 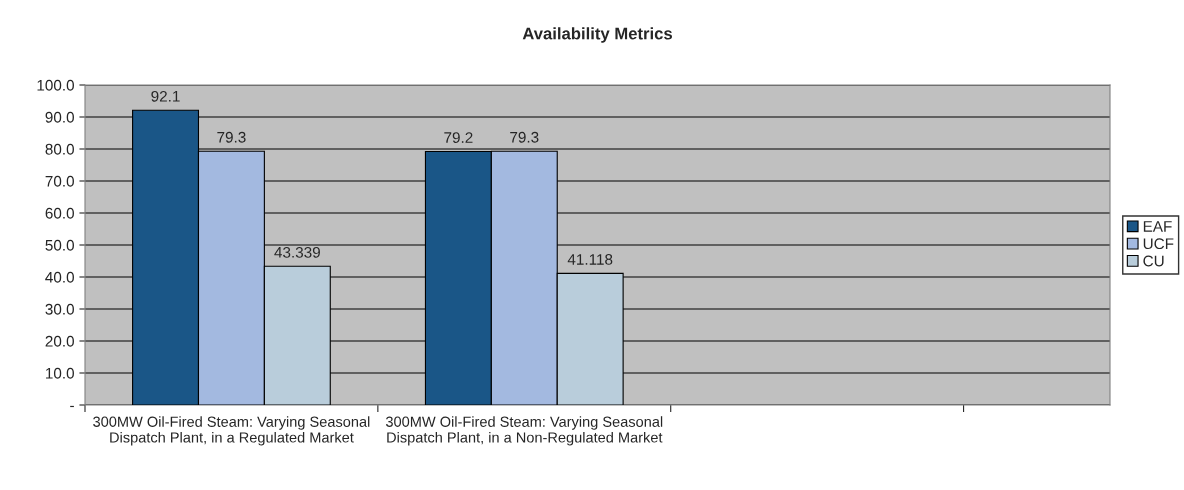 What do you see at coordinates (59, 341) in the screenshot?
I see `y-tick-label: 20.0` at bounding box center [59, 341].